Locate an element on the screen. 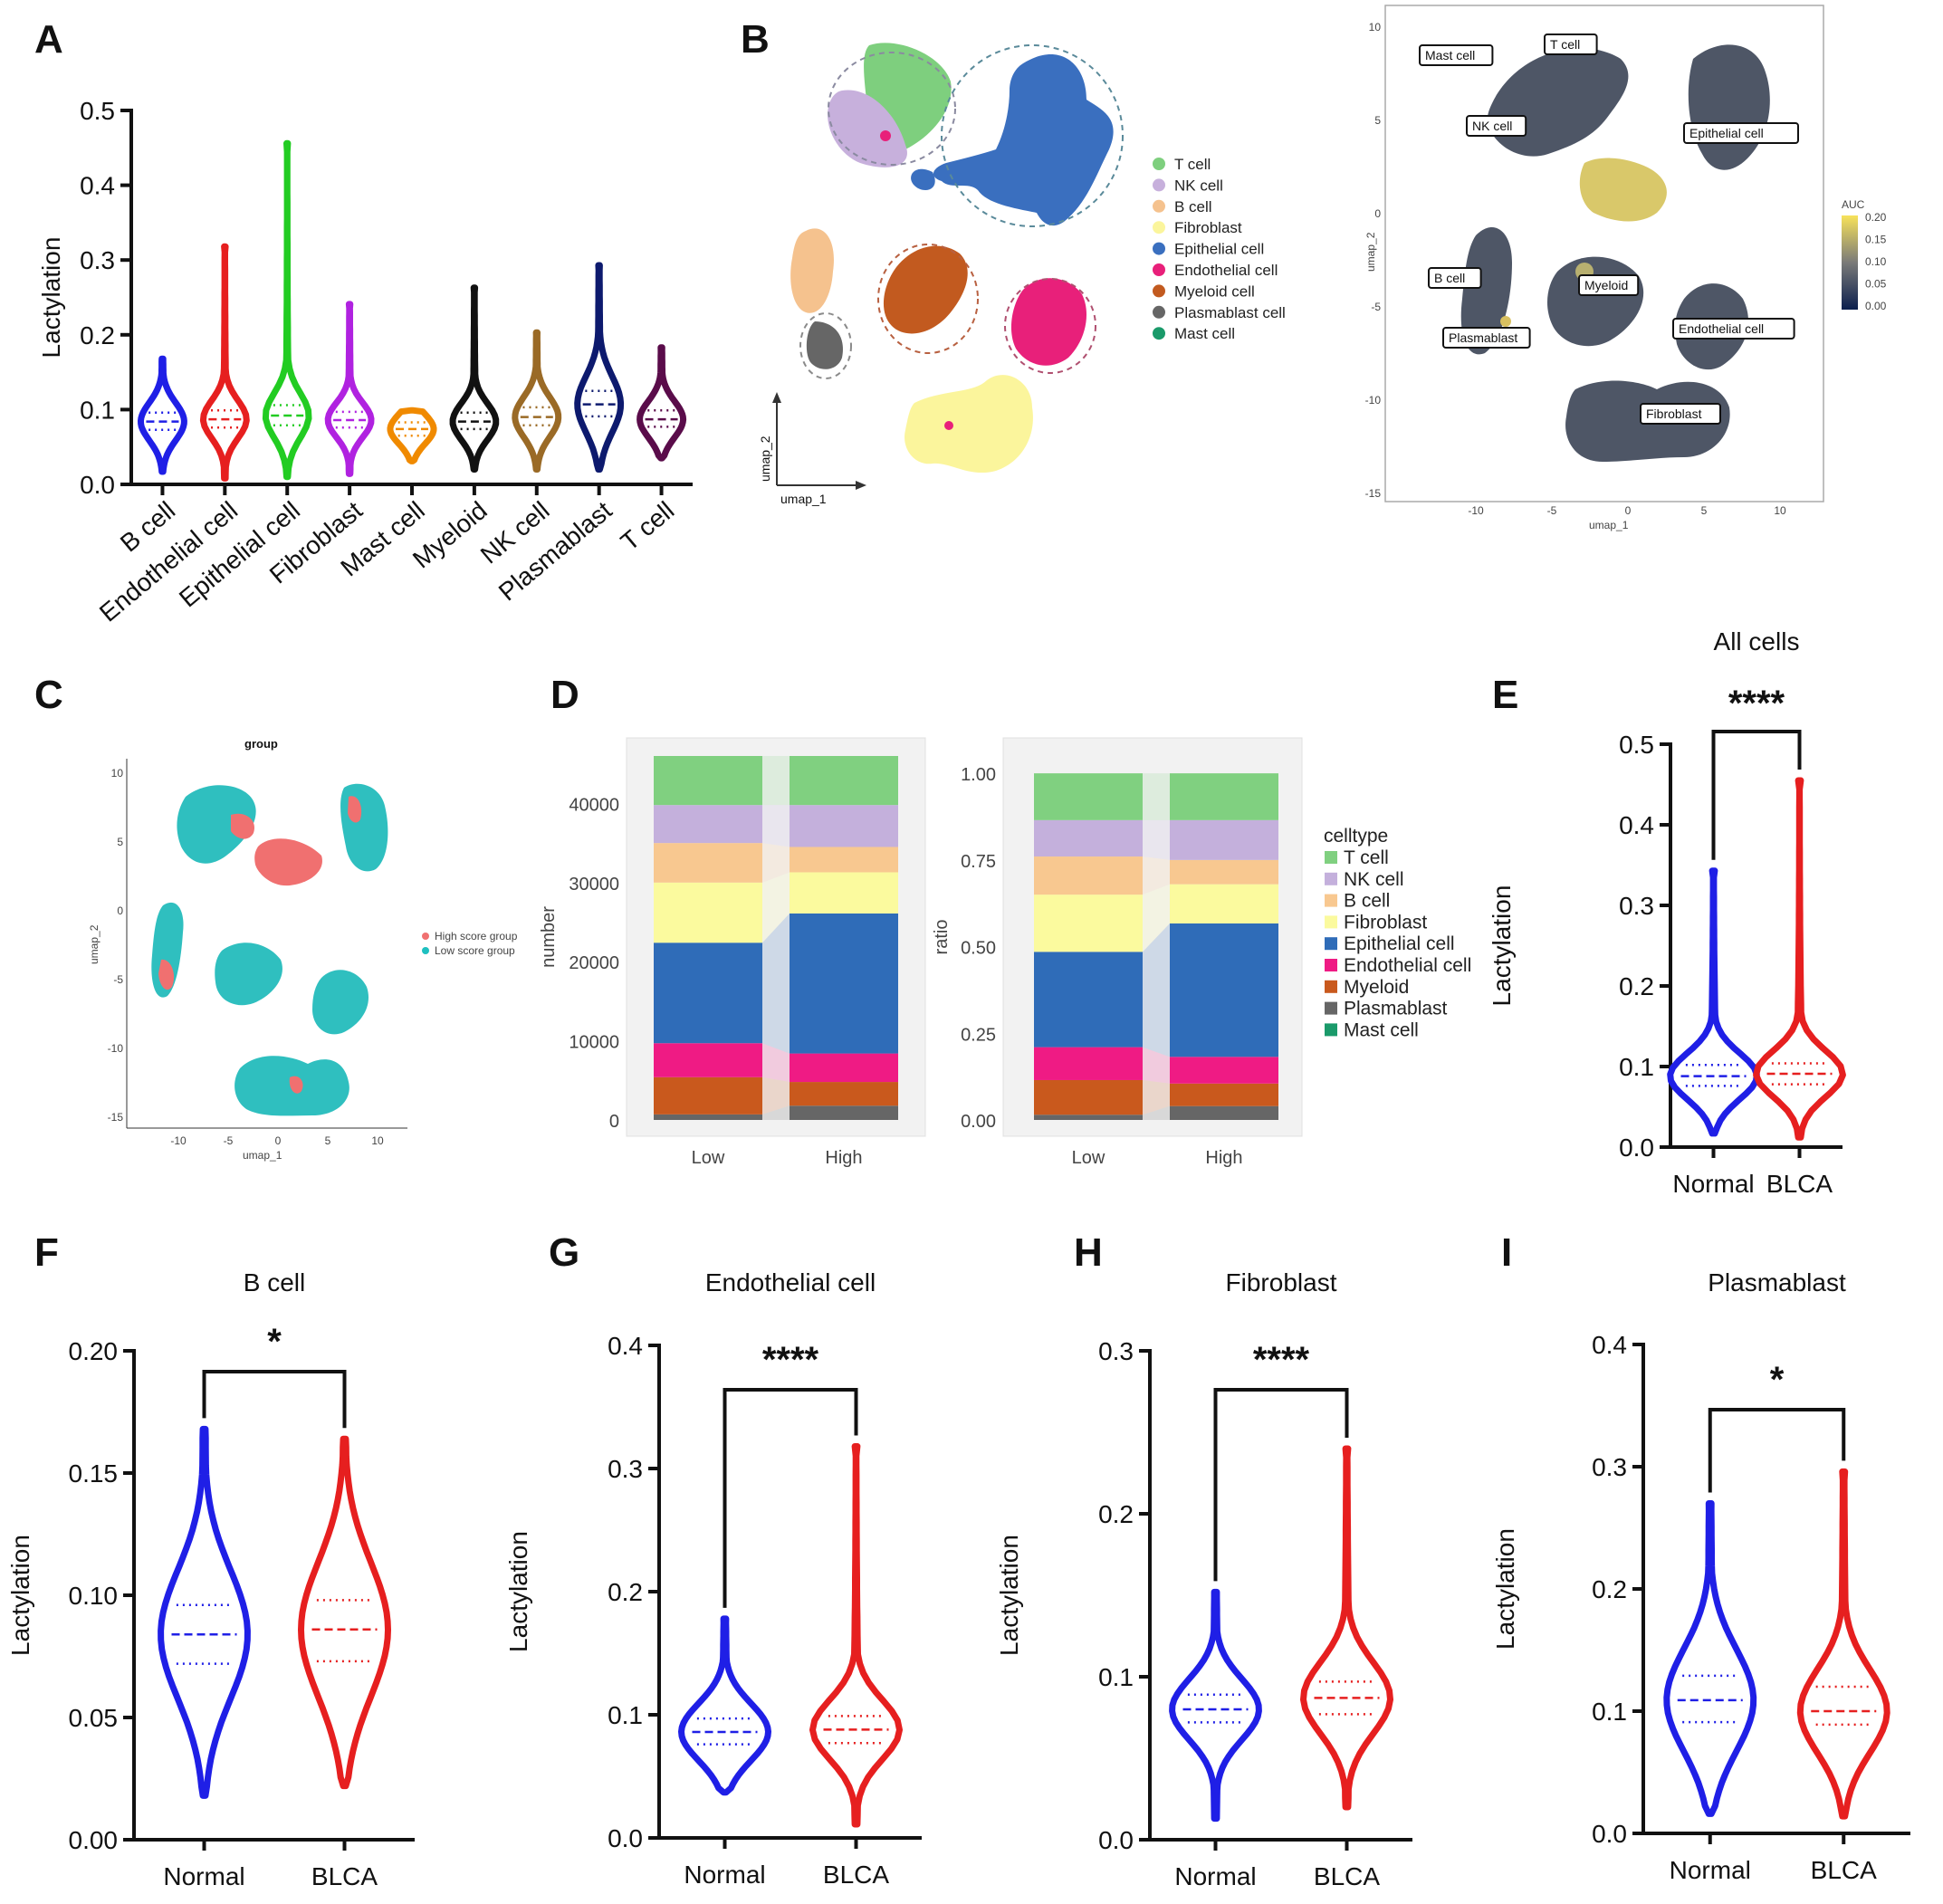  y-axis-label: ratio is located at coordinates (942, 938).